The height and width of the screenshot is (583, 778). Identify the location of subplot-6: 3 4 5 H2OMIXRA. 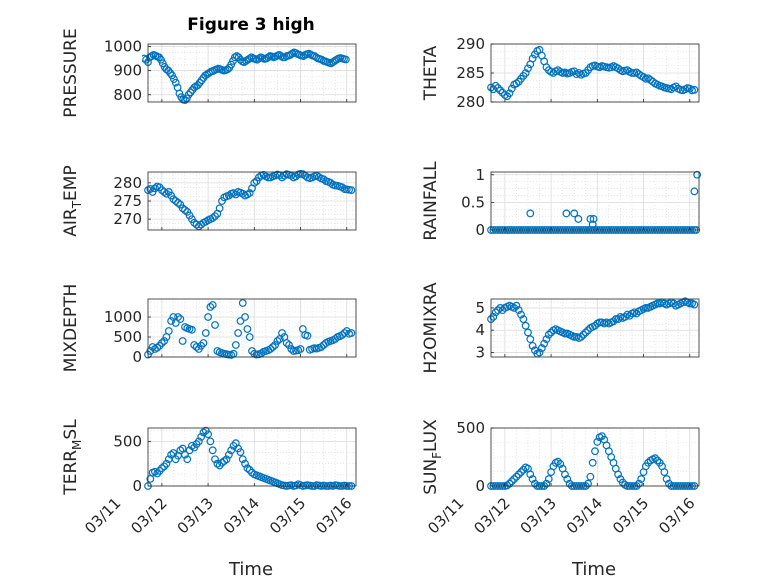
(560, 328).